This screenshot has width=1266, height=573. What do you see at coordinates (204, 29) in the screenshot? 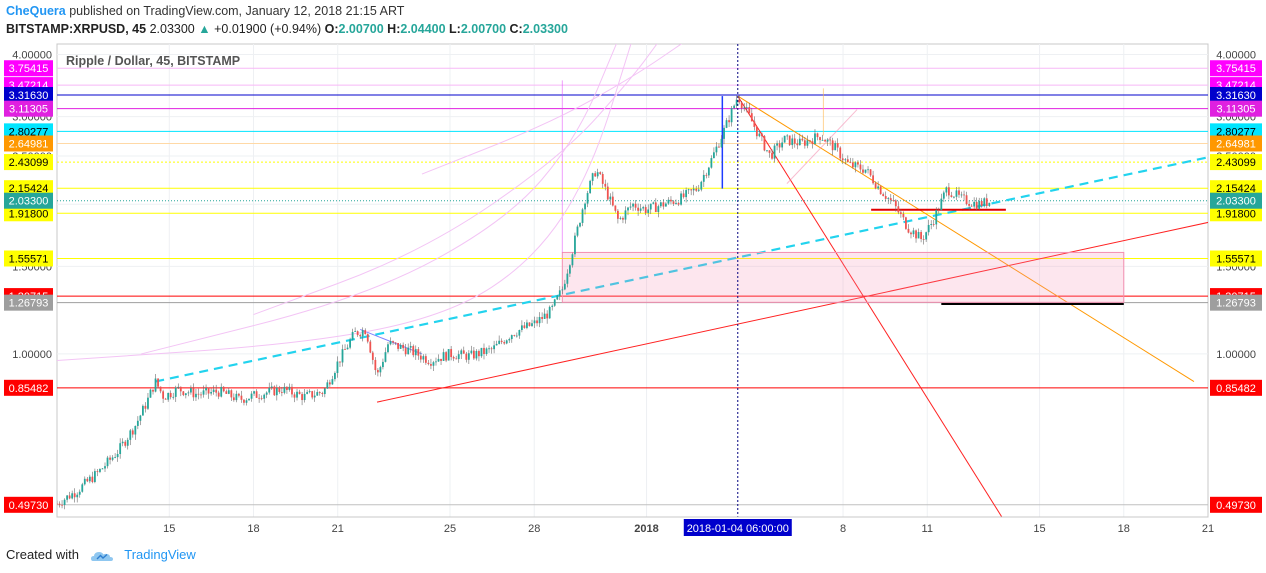
I see `up-arrow-icon: ▲` at bounding box center [204, 29].